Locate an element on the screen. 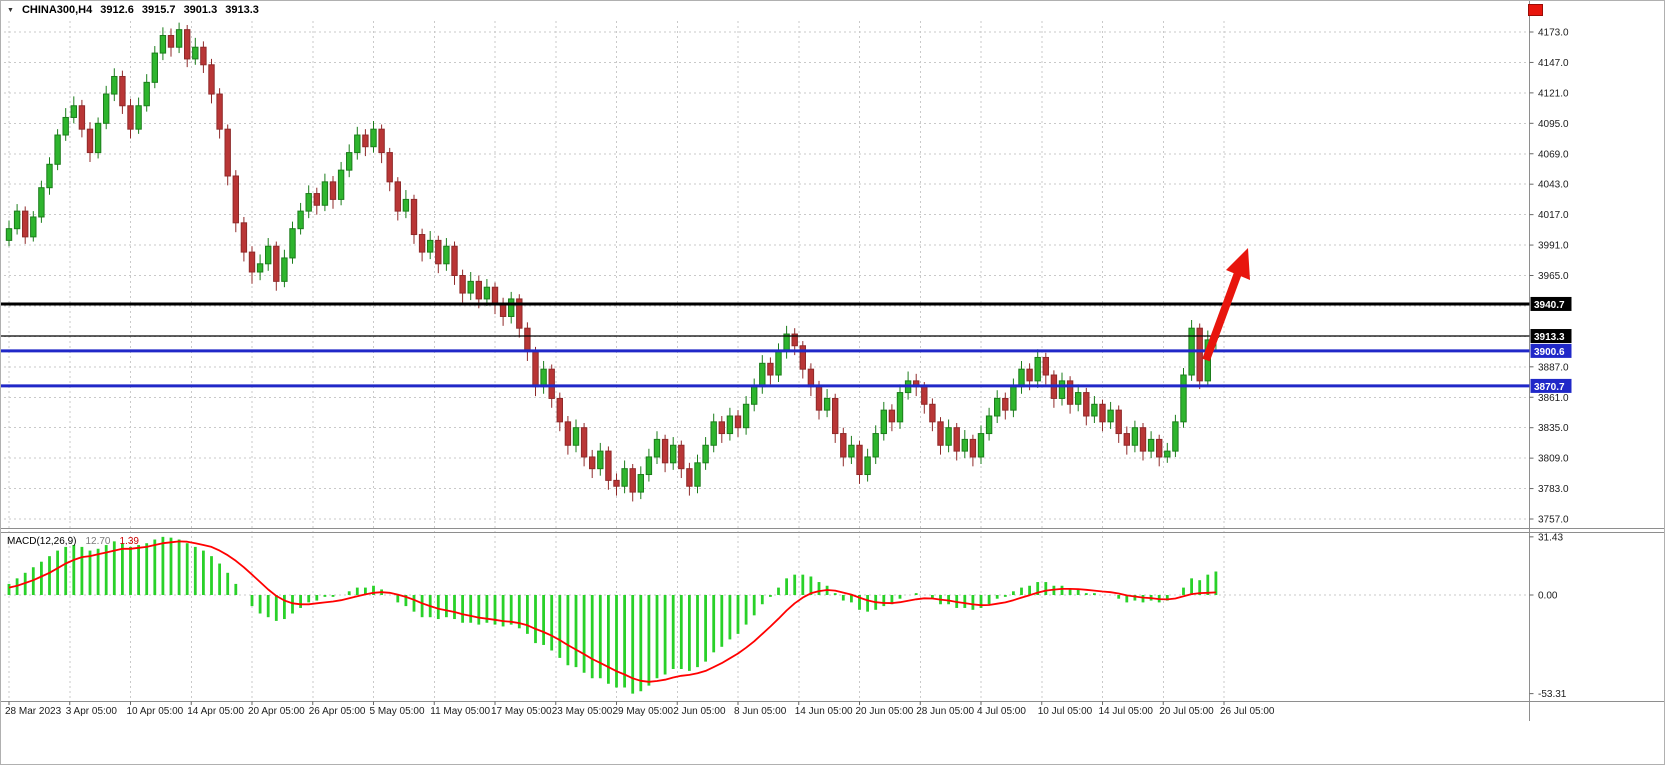 The height and width of the screenshot is (765, 1665). red-square-button is located at coordinates (1535, 10).